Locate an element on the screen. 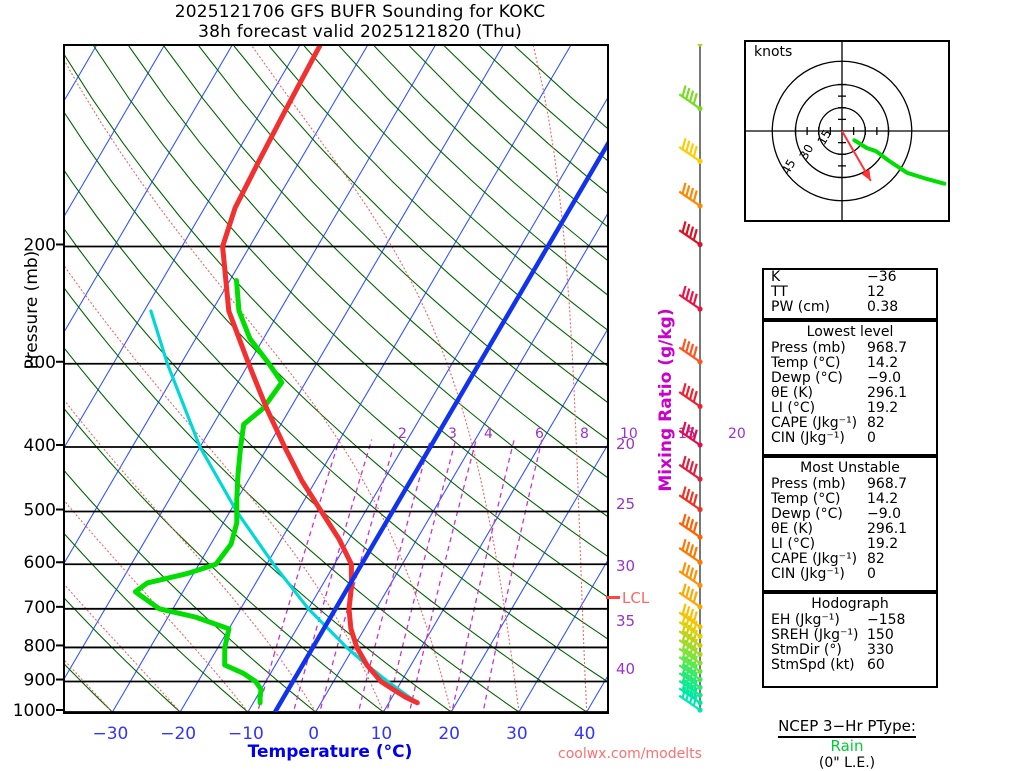 The height and width of the screenshot is (771, 1024). most-unstable-row: θE (K) 296.1 is located at coordinates (850, 529).